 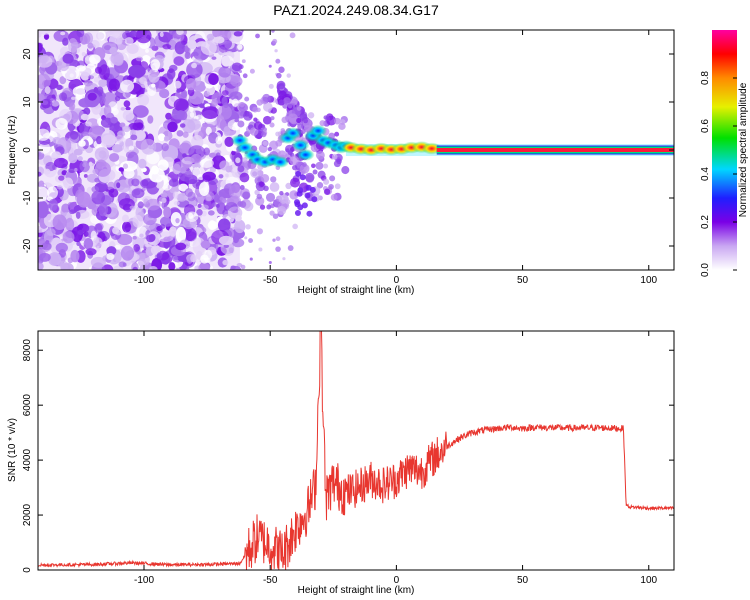 I want to click on signal-blob, so click(x=305, y=154).